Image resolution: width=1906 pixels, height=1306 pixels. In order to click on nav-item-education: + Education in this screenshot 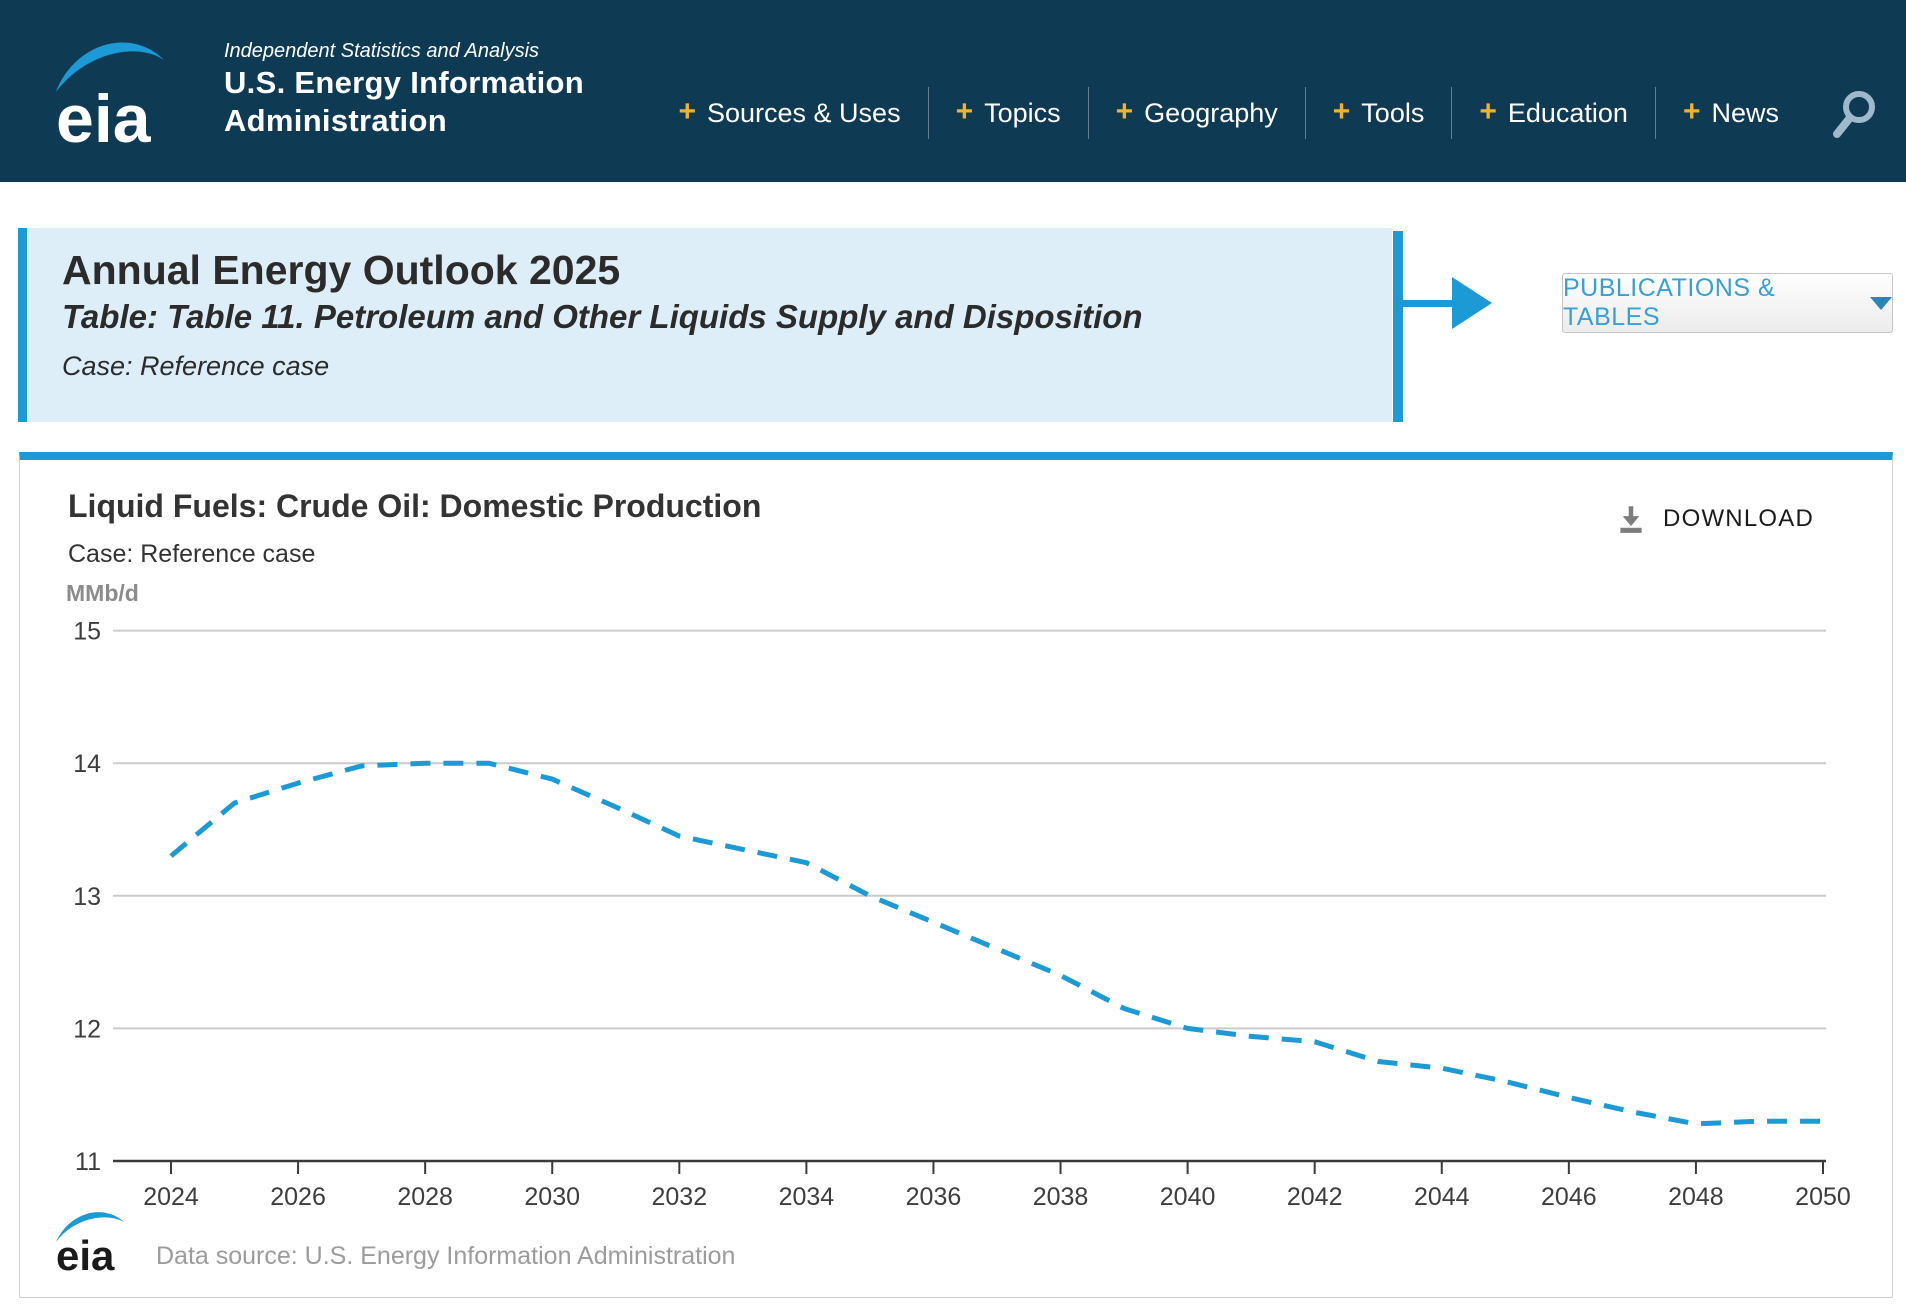, I will do `click(1553, 113)`.